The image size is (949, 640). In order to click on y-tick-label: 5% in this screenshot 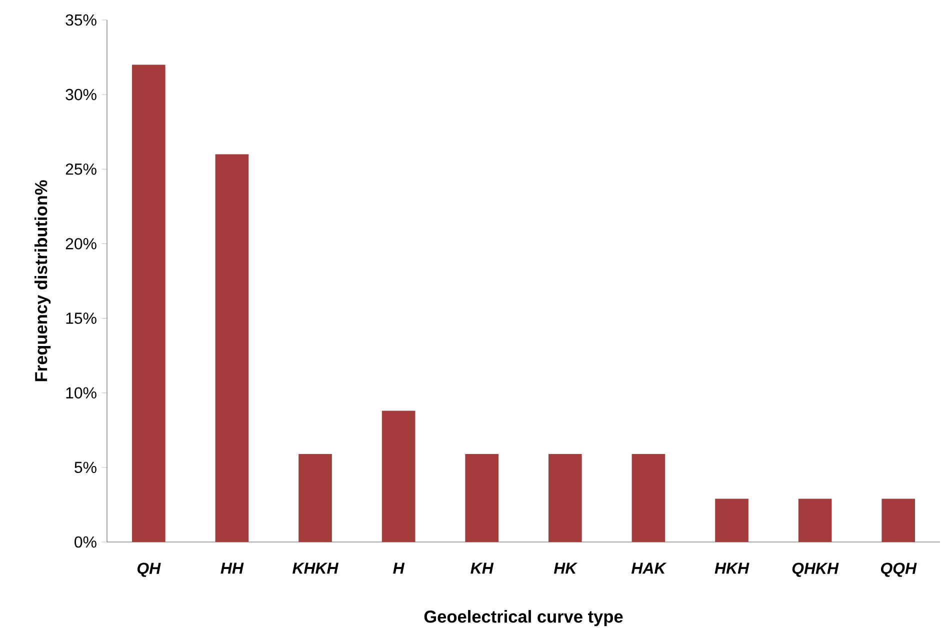, I will do `click(85, 468)`.